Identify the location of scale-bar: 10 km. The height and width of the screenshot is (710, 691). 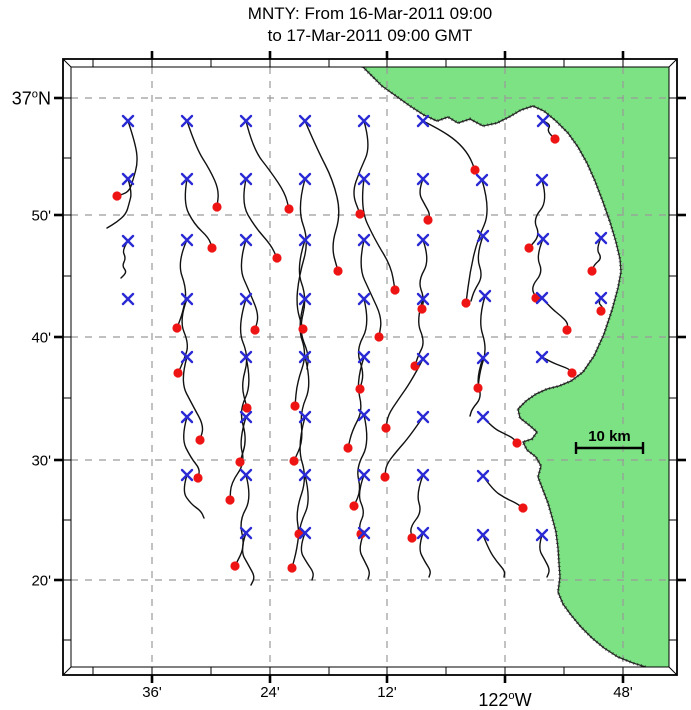
(609, 441).